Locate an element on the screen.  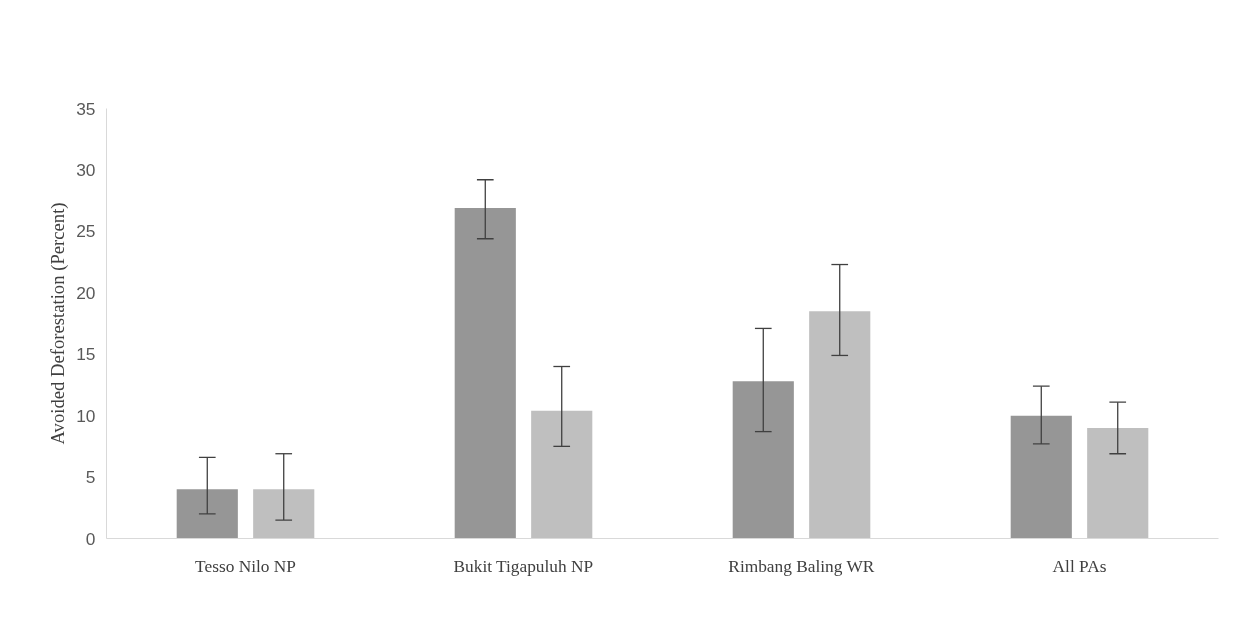
x-tick-label: All PAs is located at coordinates (1079, 566).